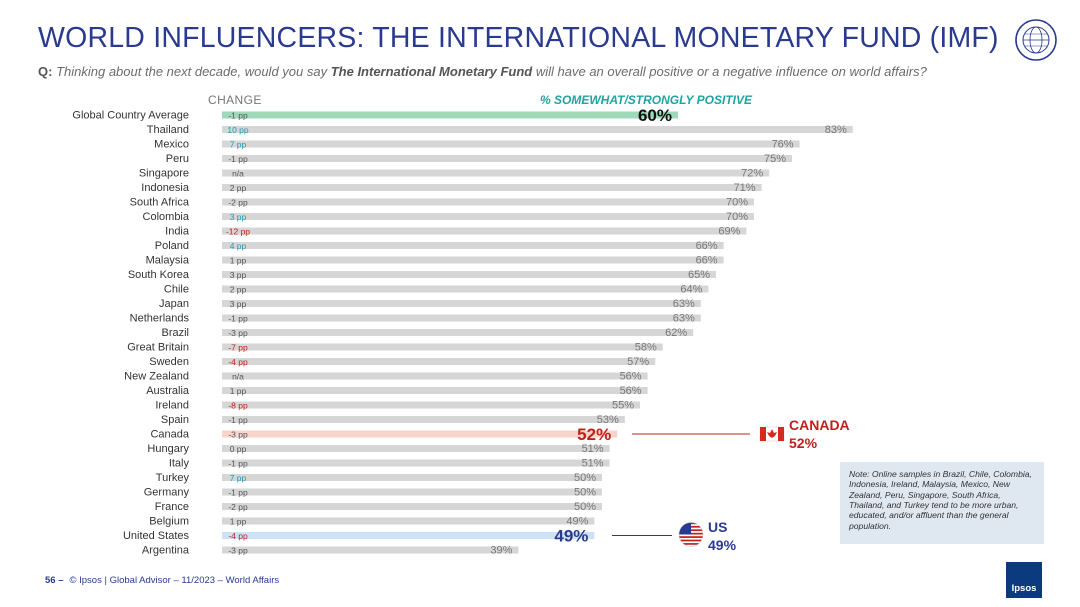 Image resolution: width=1080 pixels, height=607 pixels. What do you see at coordinates (707, 261) in the screenshot?
I see `value-label-malaysia: 66%` at bounding box center [707, 261].